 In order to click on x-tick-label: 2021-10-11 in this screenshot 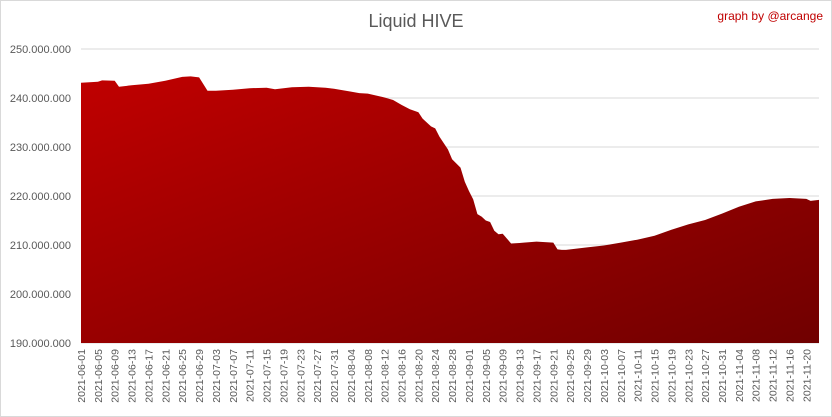, I will do `click(639, 375)`.